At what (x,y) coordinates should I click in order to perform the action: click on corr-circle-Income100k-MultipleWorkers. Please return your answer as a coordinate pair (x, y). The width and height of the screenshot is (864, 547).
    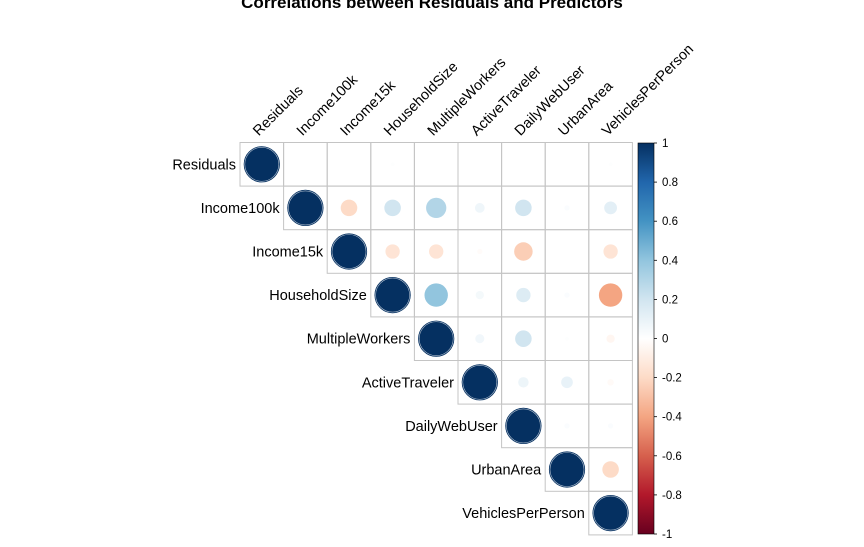
    Looking at the image, I should click on (436, 208).